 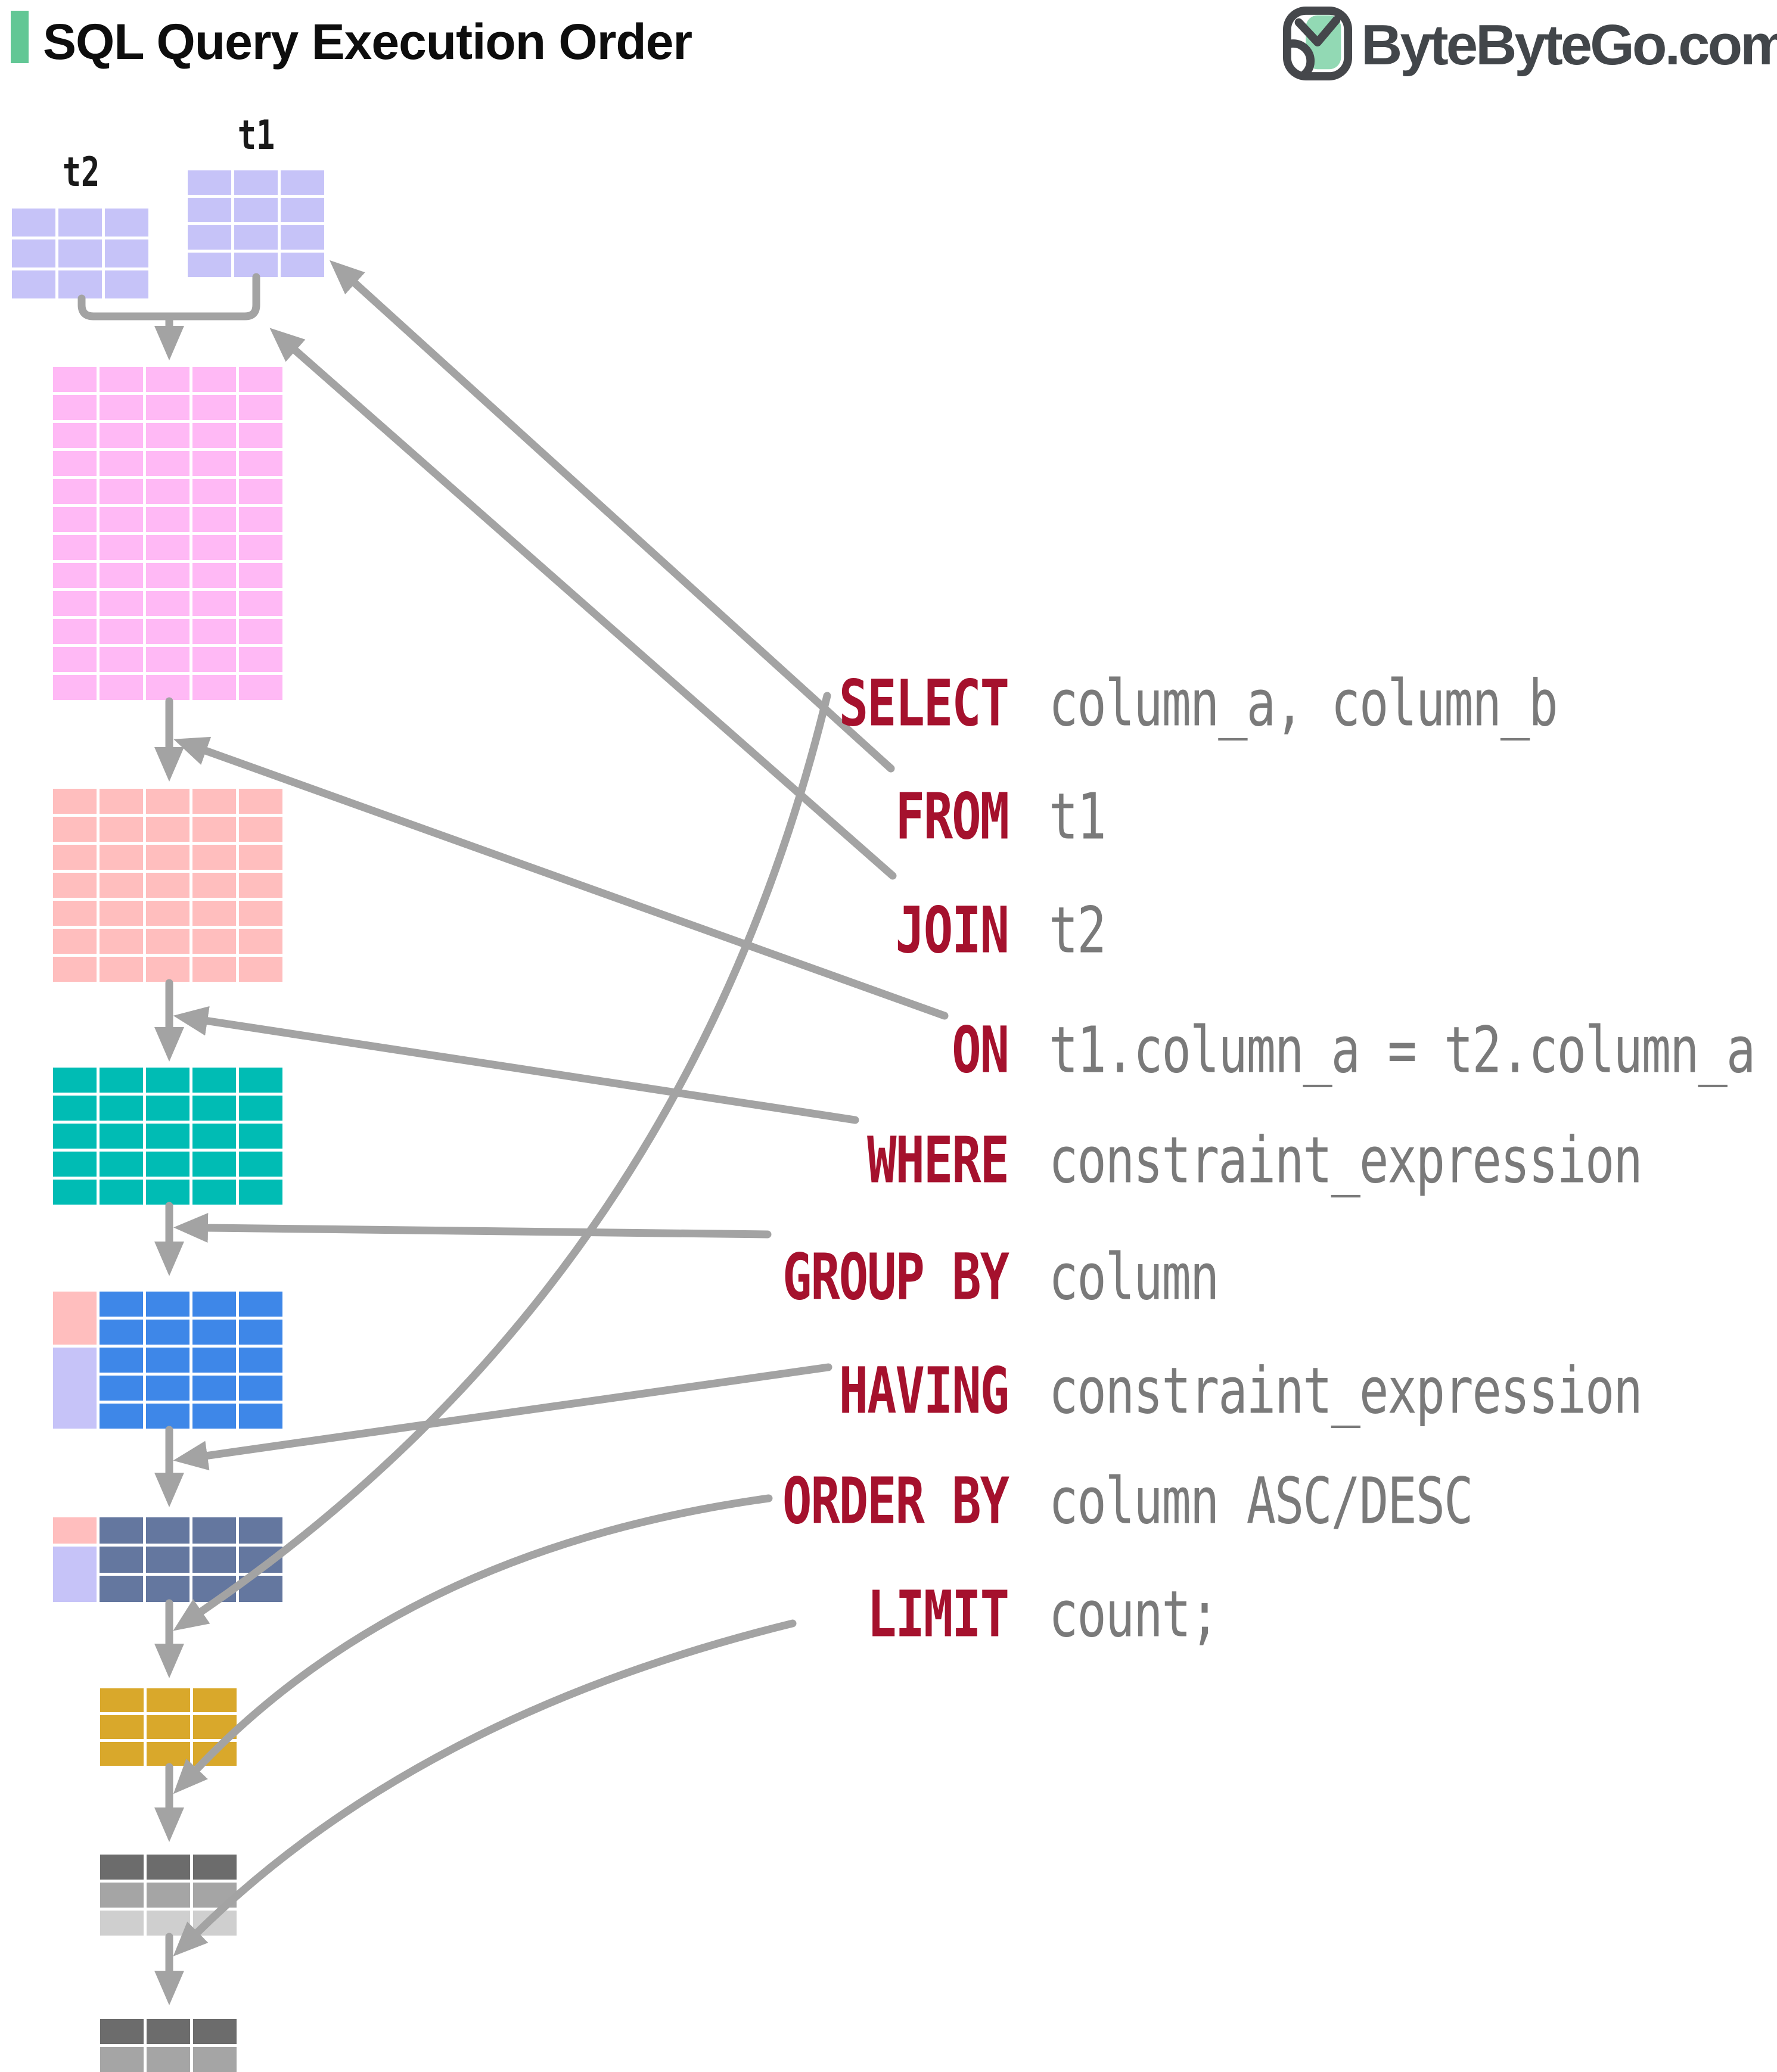 I want to click on sql-keyword: LIMIT, so click(x=938, y=1615).